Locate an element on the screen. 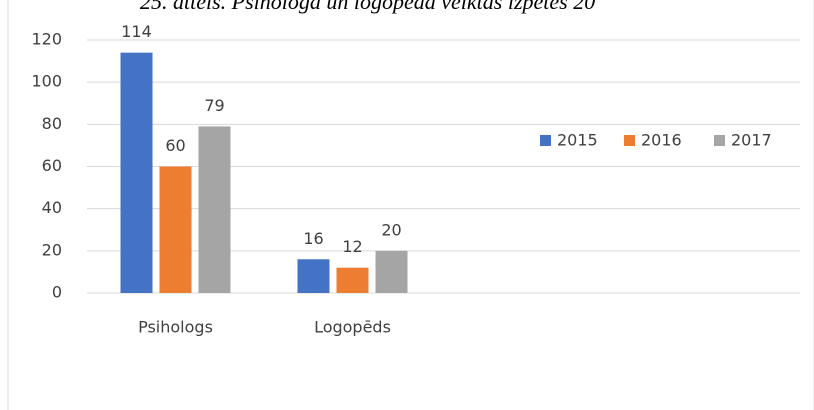 This screenshot has height=410, width=814. data-label: 60 is located at coordinates (175, 145).